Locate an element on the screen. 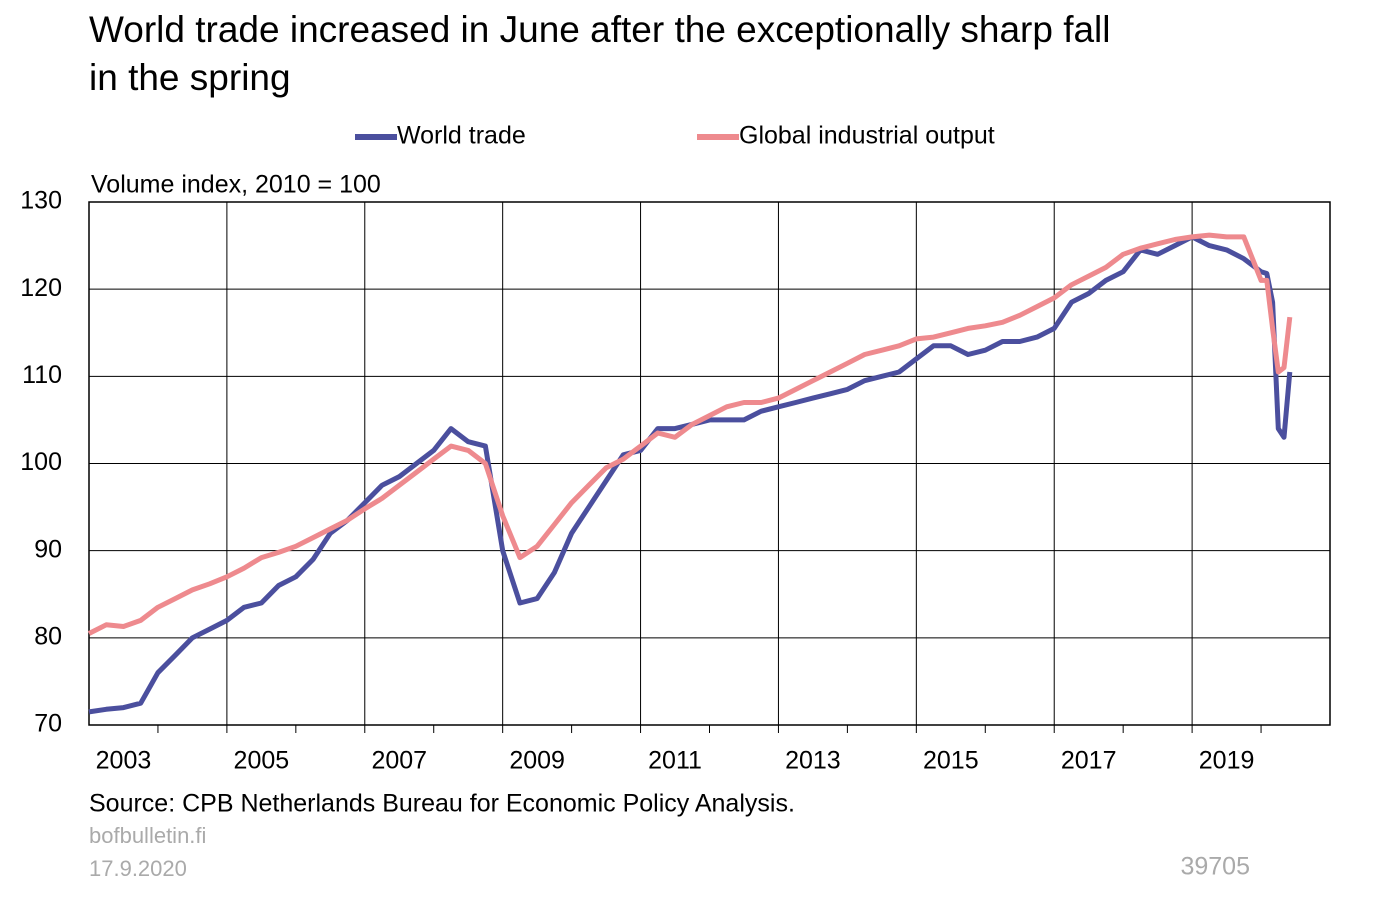 The width and height of the screenshot is (1375, 900). y-axis-label: Volume index, 2010 = 100 is located at coordinates (236, 185).